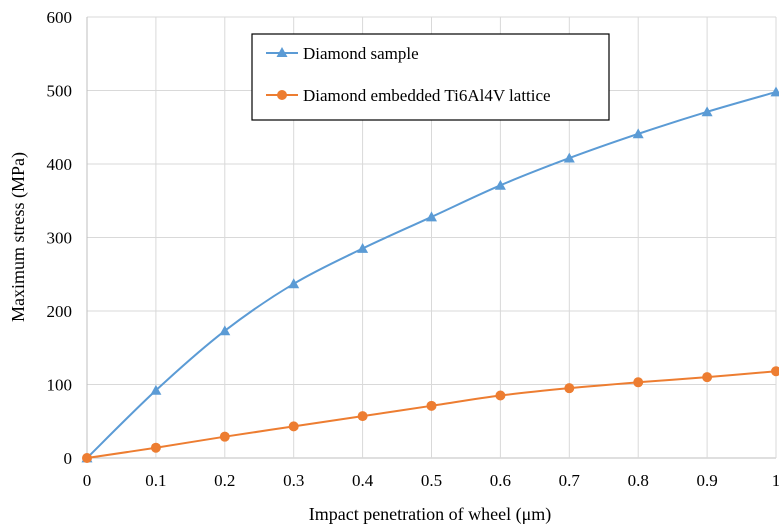  What do you see at coordinates (155, 480) in the screenshot?
I see `x-tick-label: 0.1` at bounding box center [155, 480].